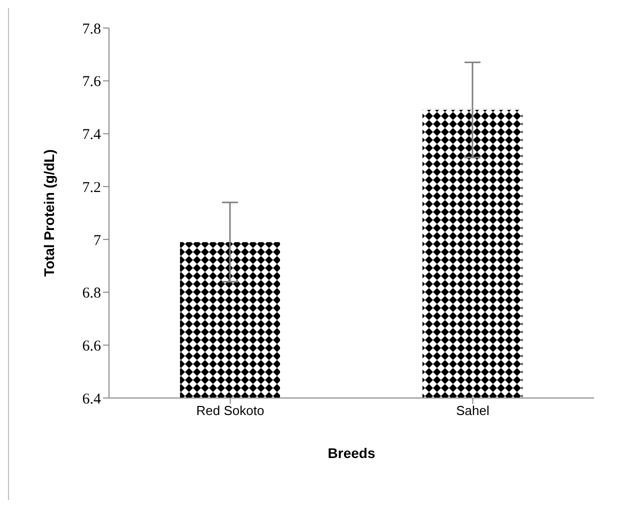 The image size is (627, 508). I want to click on y-tick-label: 6.6, so click(92, 346).